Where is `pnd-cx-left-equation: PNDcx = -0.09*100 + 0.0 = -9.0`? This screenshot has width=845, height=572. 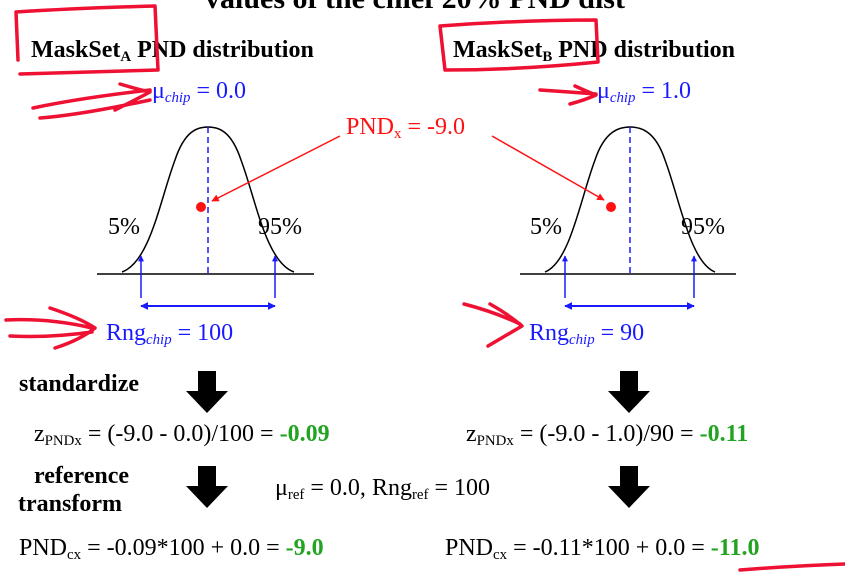 pnd-cx-left-equation: PNDcx = -0.09*100 + 0.0 = -9.0 is located at coordinates (171, 549).